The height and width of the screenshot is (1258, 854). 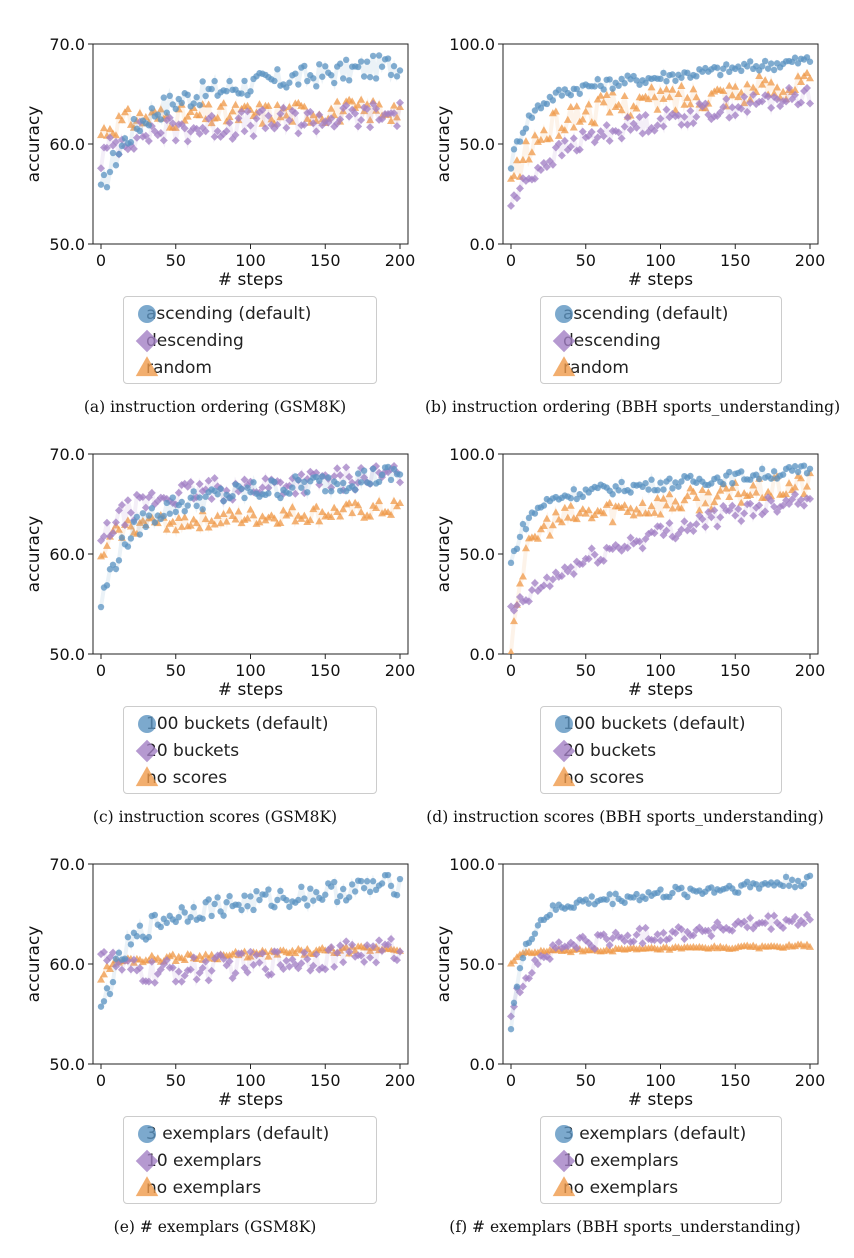 I want to click on legend-label: ascending (default), so click(x=229, y=314).